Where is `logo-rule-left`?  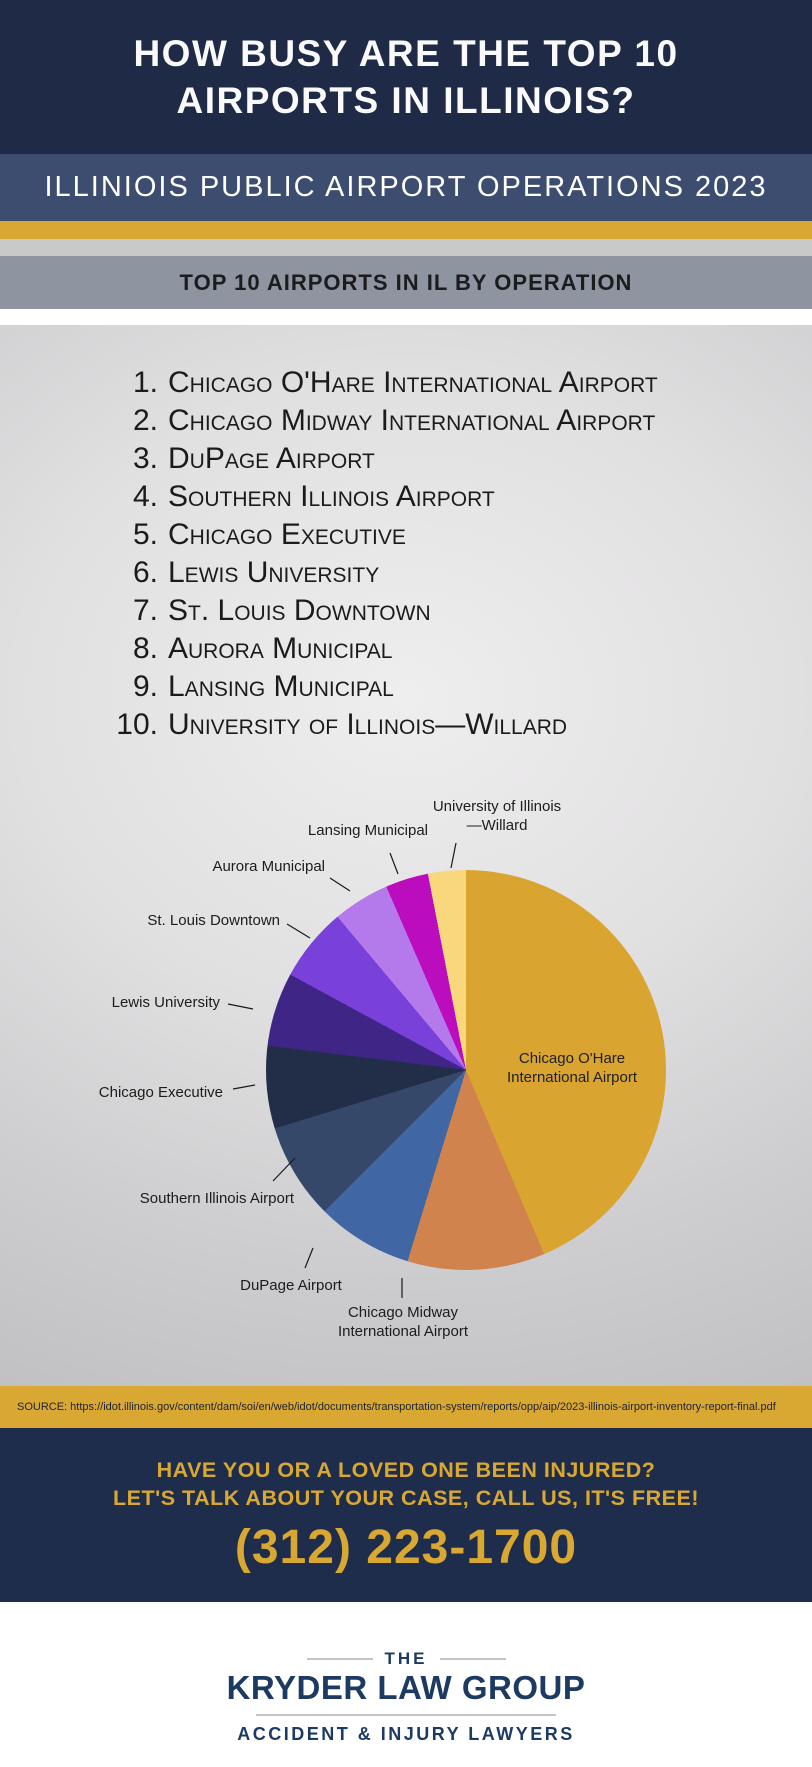 logo-rule-left is located at coordinates (339, 1659).